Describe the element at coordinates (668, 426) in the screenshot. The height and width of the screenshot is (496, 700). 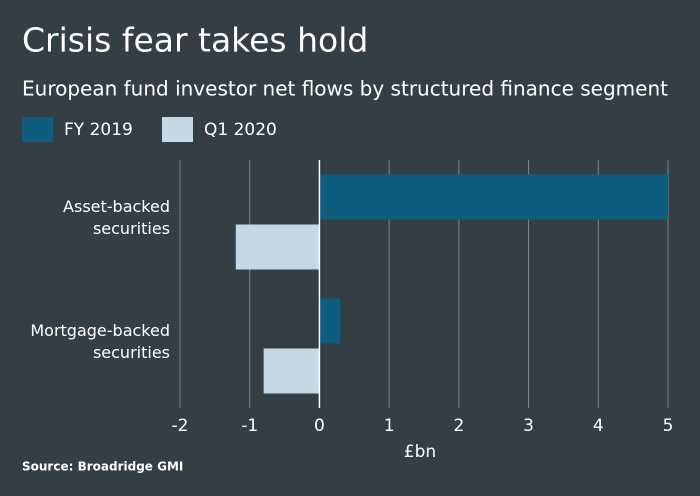
I see `x-tick-label: 5` at that location.